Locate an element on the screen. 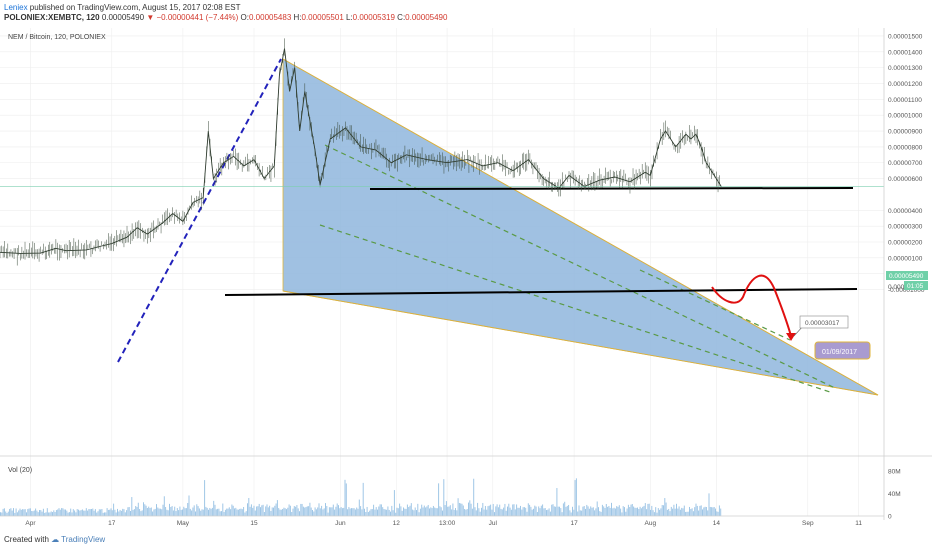 This screenshot has height=550, width=932. low-label: L: is located at coordinates (349, 17).